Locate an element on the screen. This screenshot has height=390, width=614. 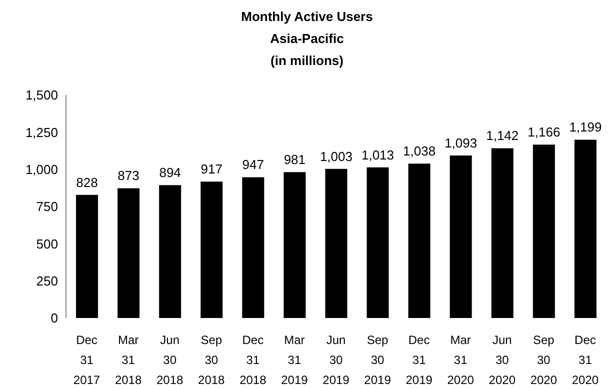
x-tick-label: Dec 31 2017 is located at coordinates (86, 360).